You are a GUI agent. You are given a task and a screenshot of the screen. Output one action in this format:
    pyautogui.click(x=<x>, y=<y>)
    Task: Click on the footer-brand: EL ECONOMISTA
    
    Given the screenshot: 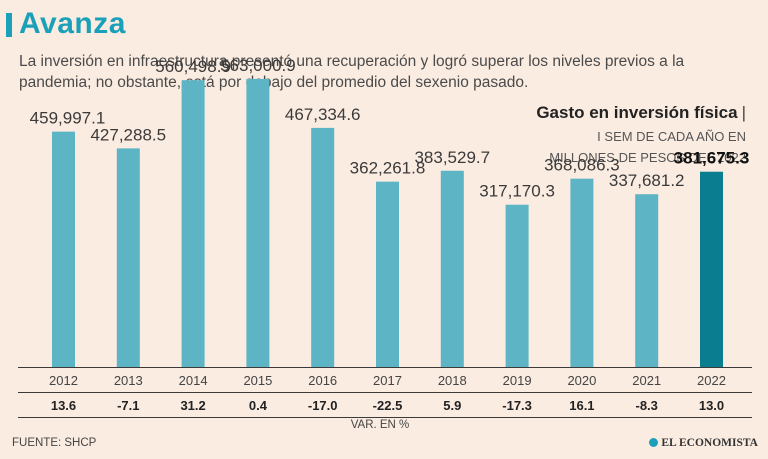 What is the action you would take?
    pyautogui.click(x=703, y=443)
    